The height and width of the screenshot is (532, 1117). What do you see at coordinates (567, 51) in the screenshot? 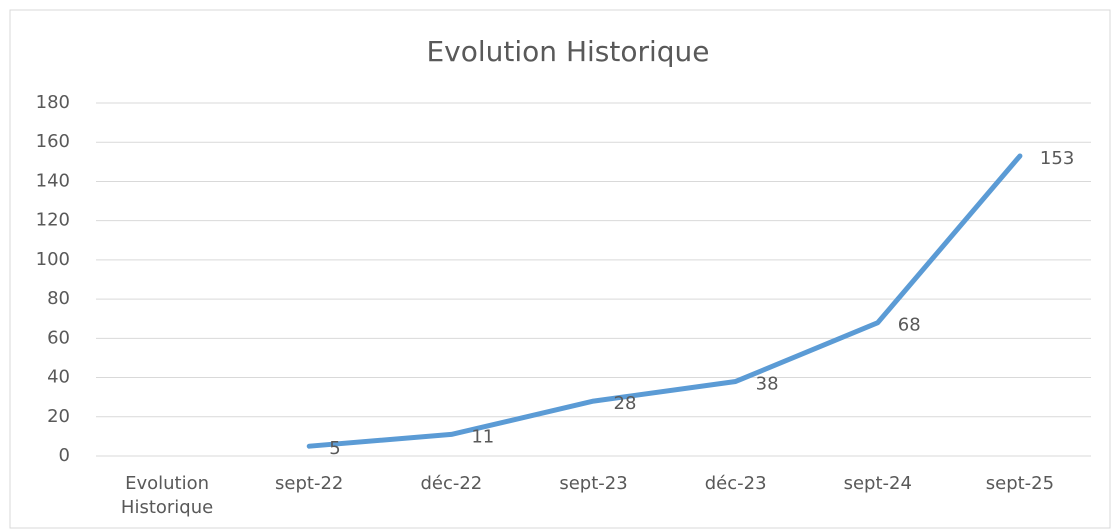
I see `chart-title: Evolution Historique` at bounding box center [567, 51].